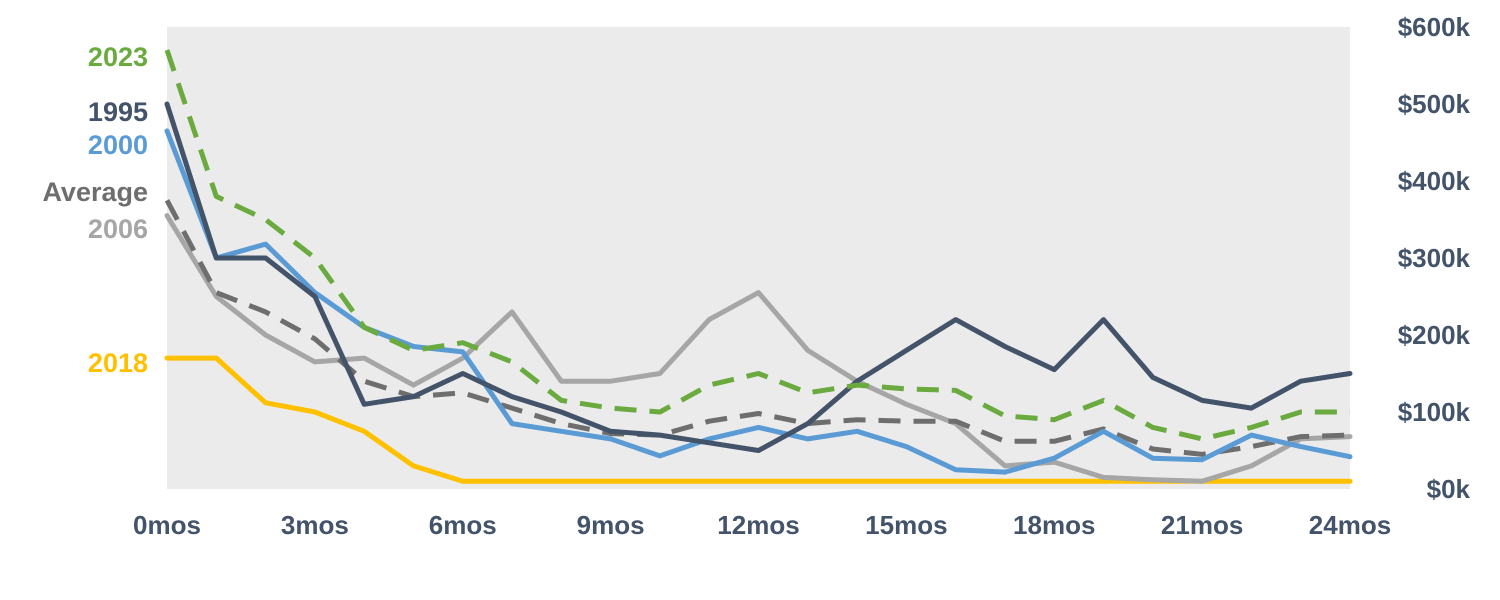 The height and width of the screenshot is (600, 1500). I want to click on y-tick-label: $200k, so click(1434, 335).